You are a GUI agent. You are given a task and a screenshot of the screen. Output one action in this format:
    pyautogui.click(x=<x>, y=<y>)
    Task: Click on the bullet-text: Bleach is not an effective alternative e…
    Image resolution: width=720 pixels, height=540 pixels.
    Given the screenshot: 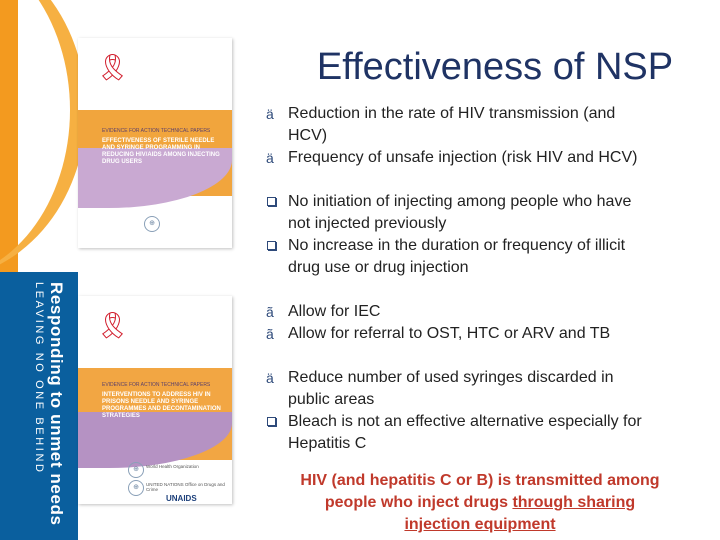 What is the action you would take?
    pyautogui.click(x=465, y=421)
    